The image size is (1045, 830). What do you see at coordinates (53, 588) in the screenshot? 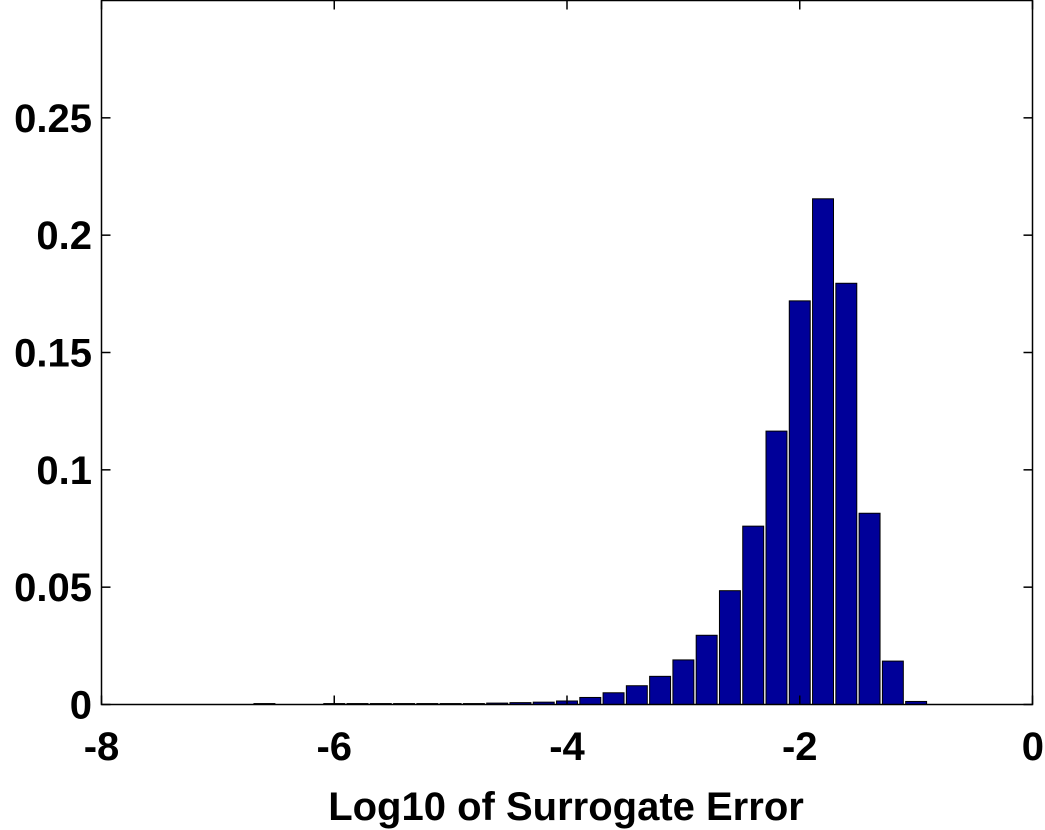
I see `y-tick-label: 0.05` at bounding box center [53, 588].